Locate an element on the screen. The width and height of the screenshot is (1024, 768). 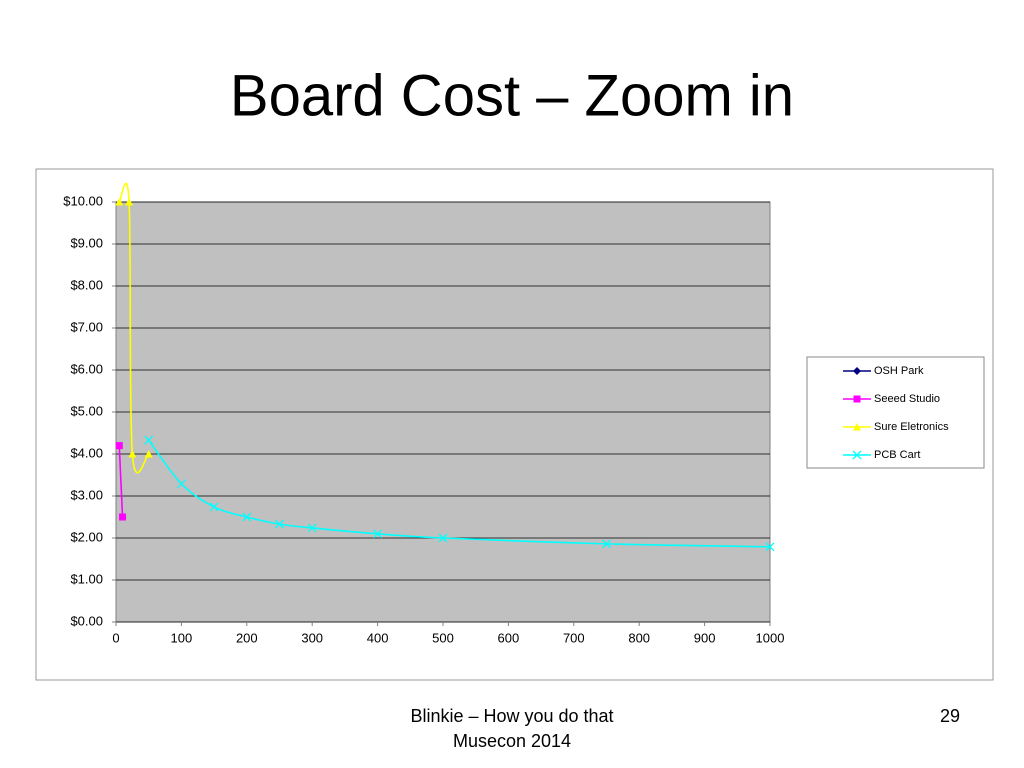
slide-title: Board Cost – Zoom in is located at coordinates (512, 95).